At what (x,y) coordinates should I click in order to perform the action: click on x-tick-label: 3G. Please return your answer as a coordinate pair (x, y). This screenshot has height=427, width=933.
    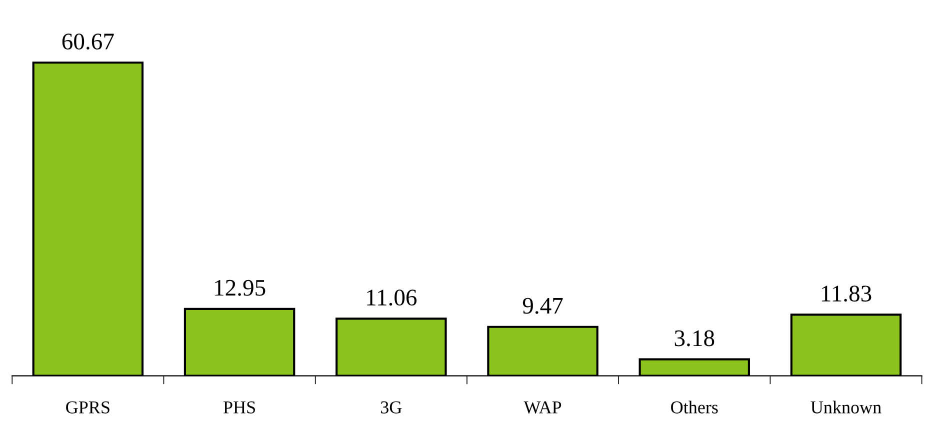
    Looking at the image, I should click on (391, 407).